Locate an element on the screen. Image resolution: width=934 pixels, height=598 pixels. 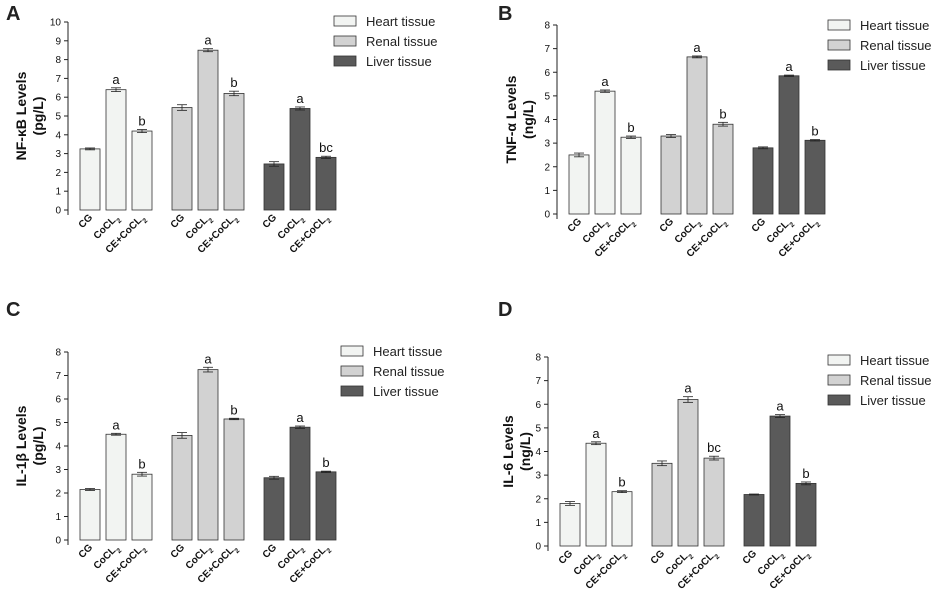
significance-label: bc is located at coordinates (326, 147).